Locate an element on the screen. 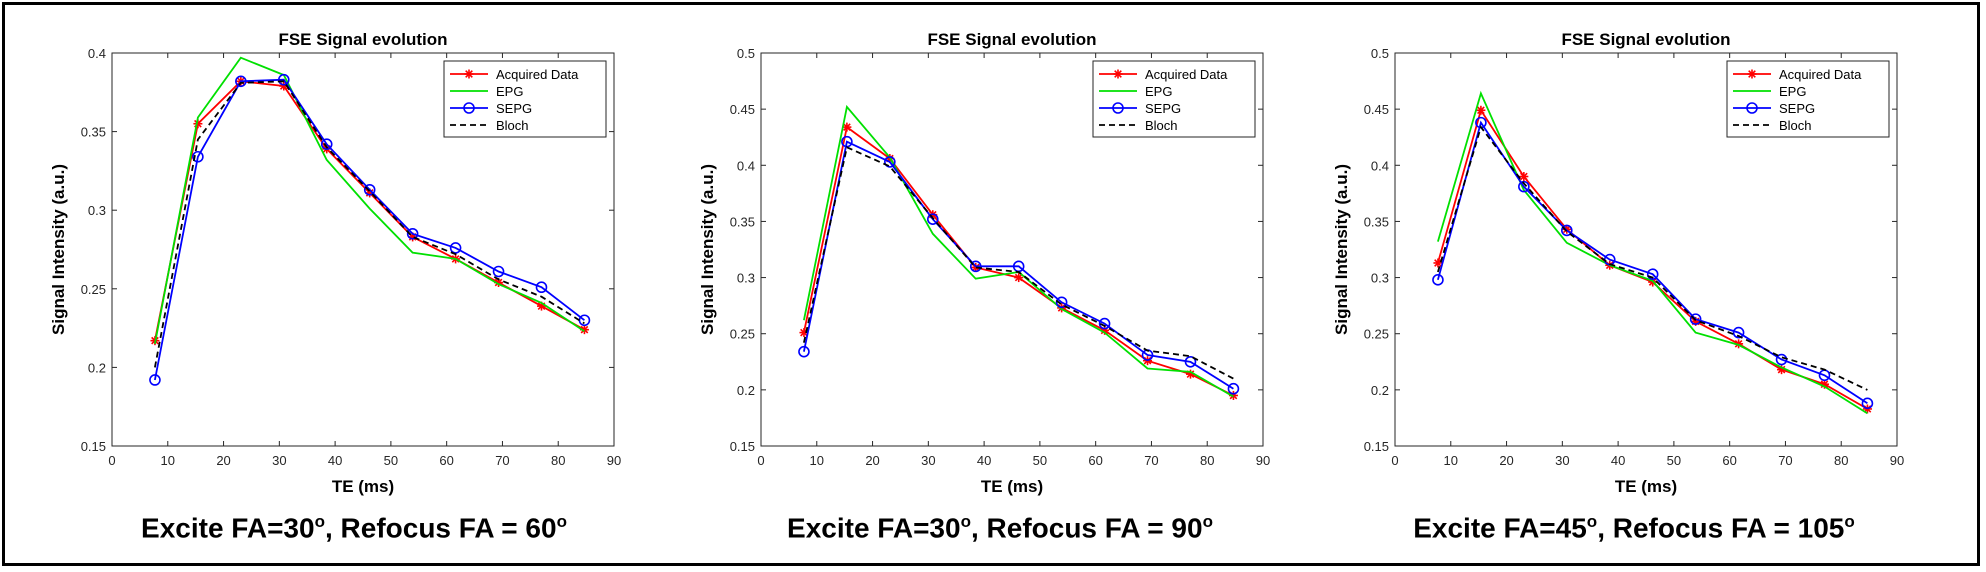 The height and width of the screenshot is (572, 1986). caption-2-prefix: Excite FA=30 is located at coordinates (874, 528).